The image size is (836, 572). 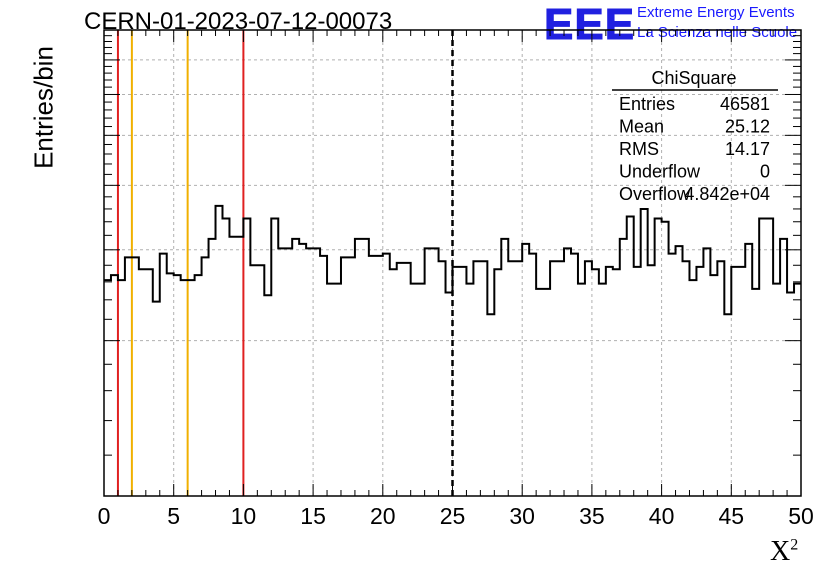 I want to click on x-axis-title-base: X, so click(x=780, y=551).